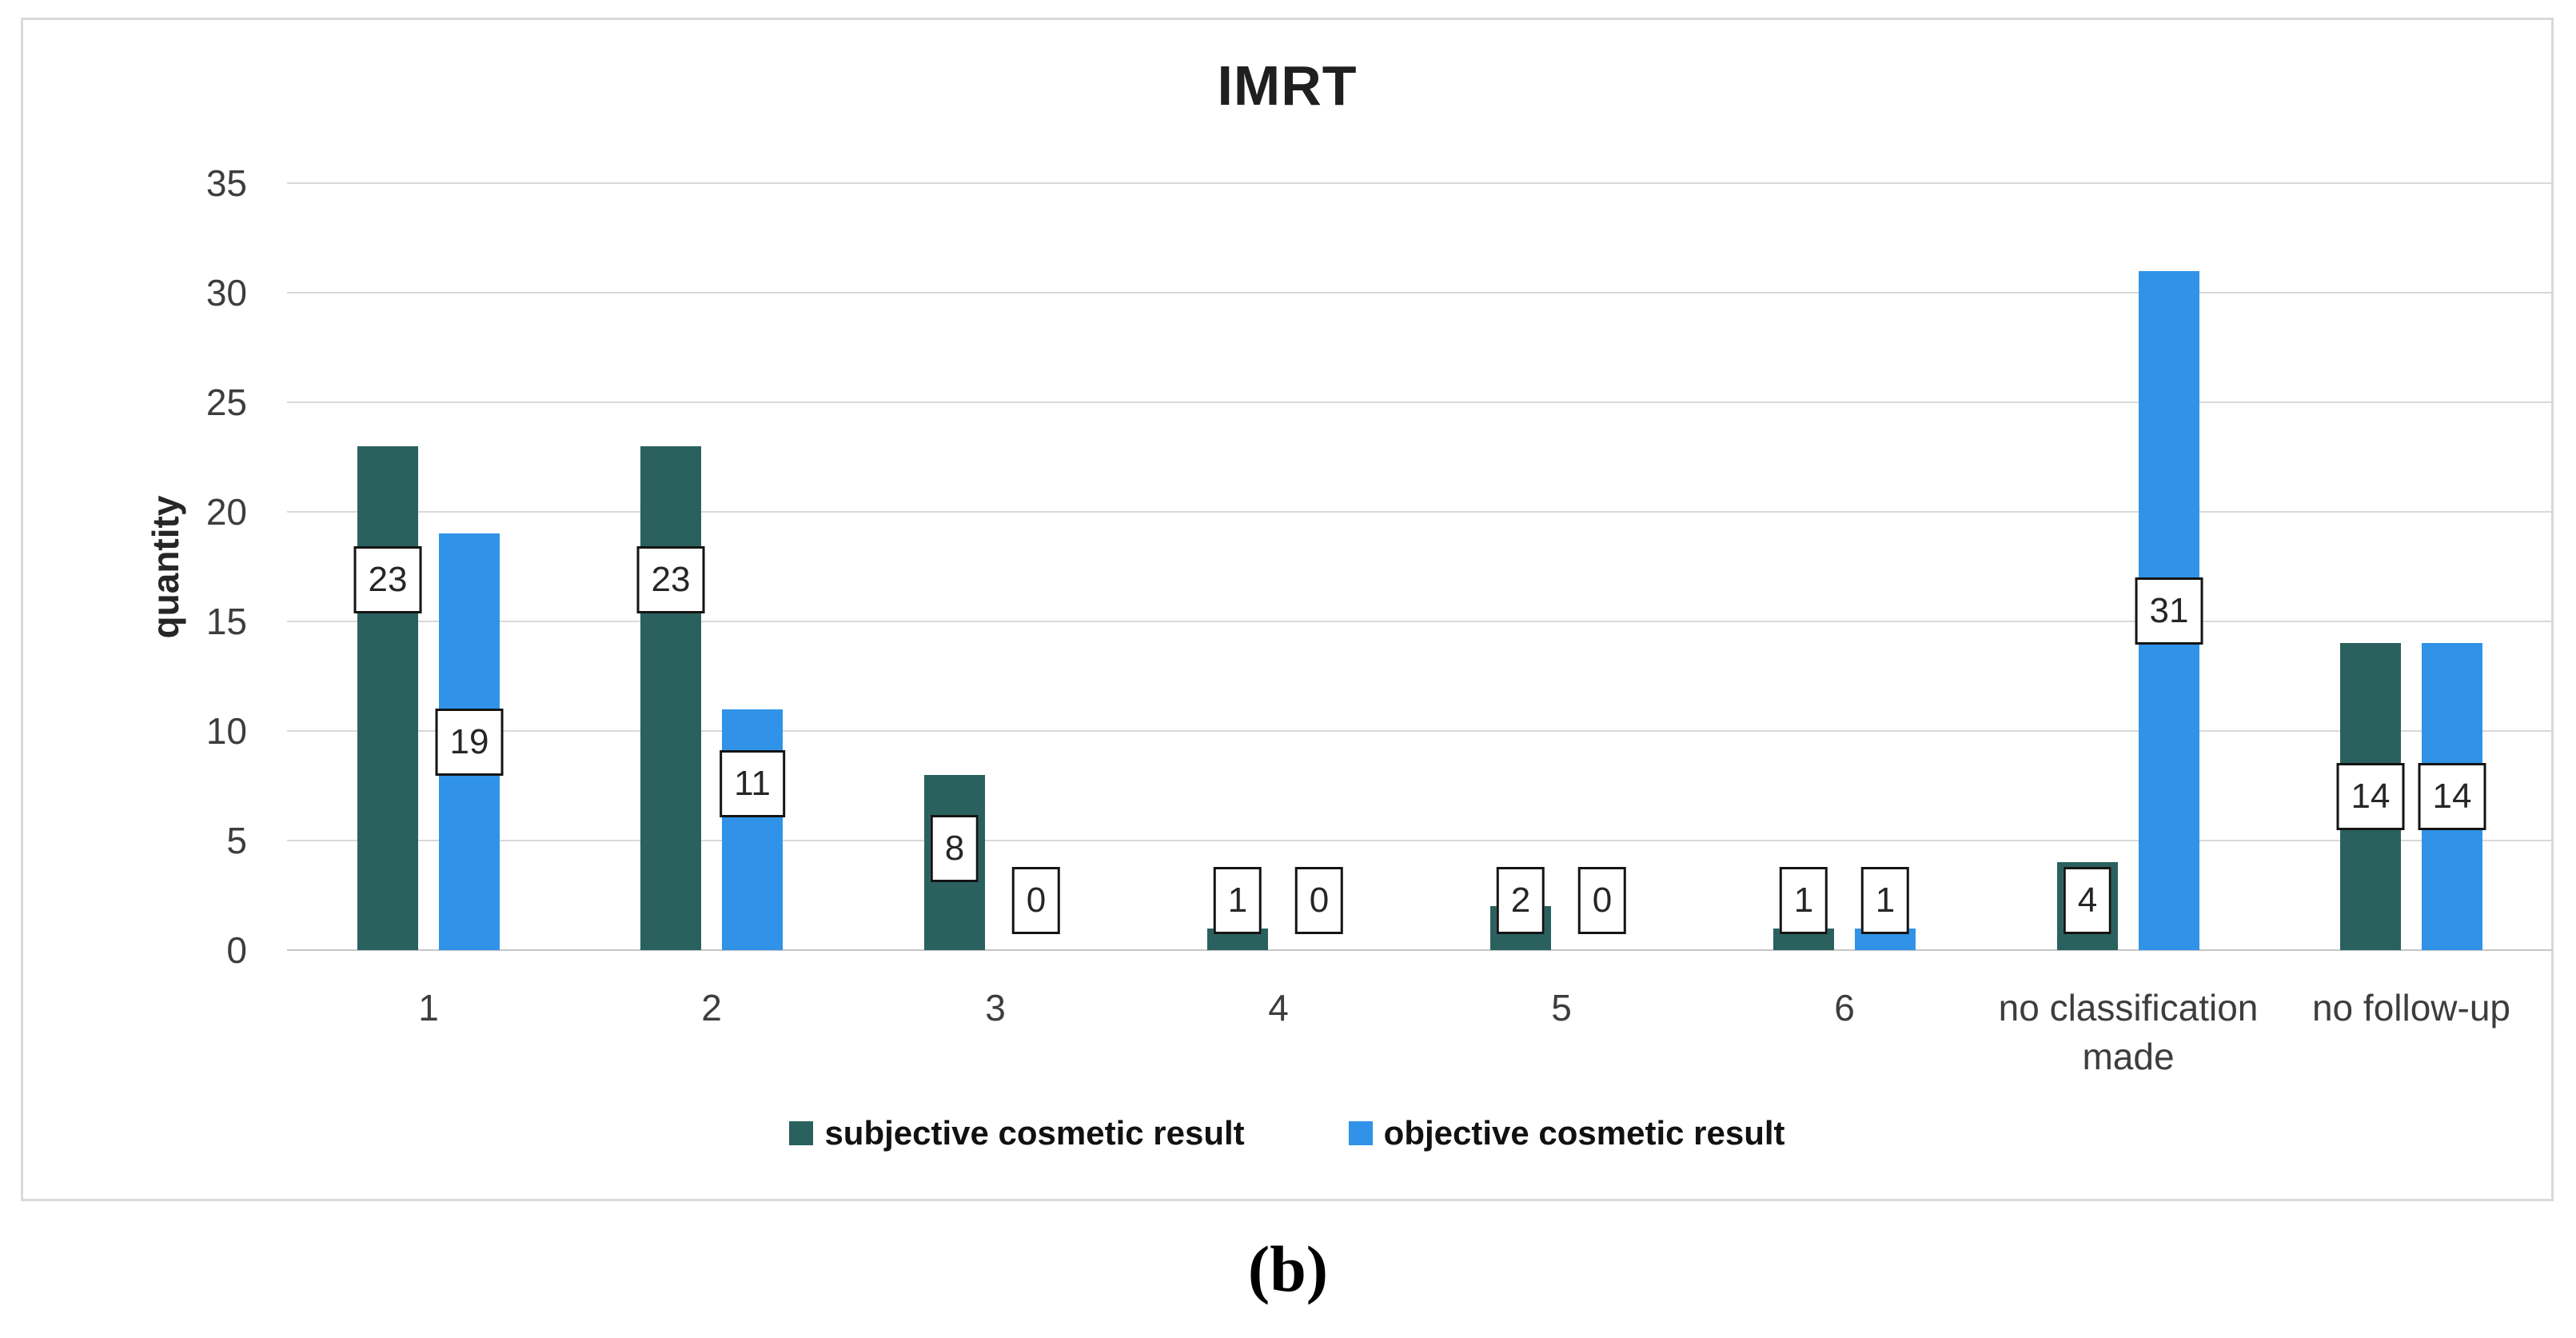  I want to click on y-tick-label-30: 30, so click(226, 293).